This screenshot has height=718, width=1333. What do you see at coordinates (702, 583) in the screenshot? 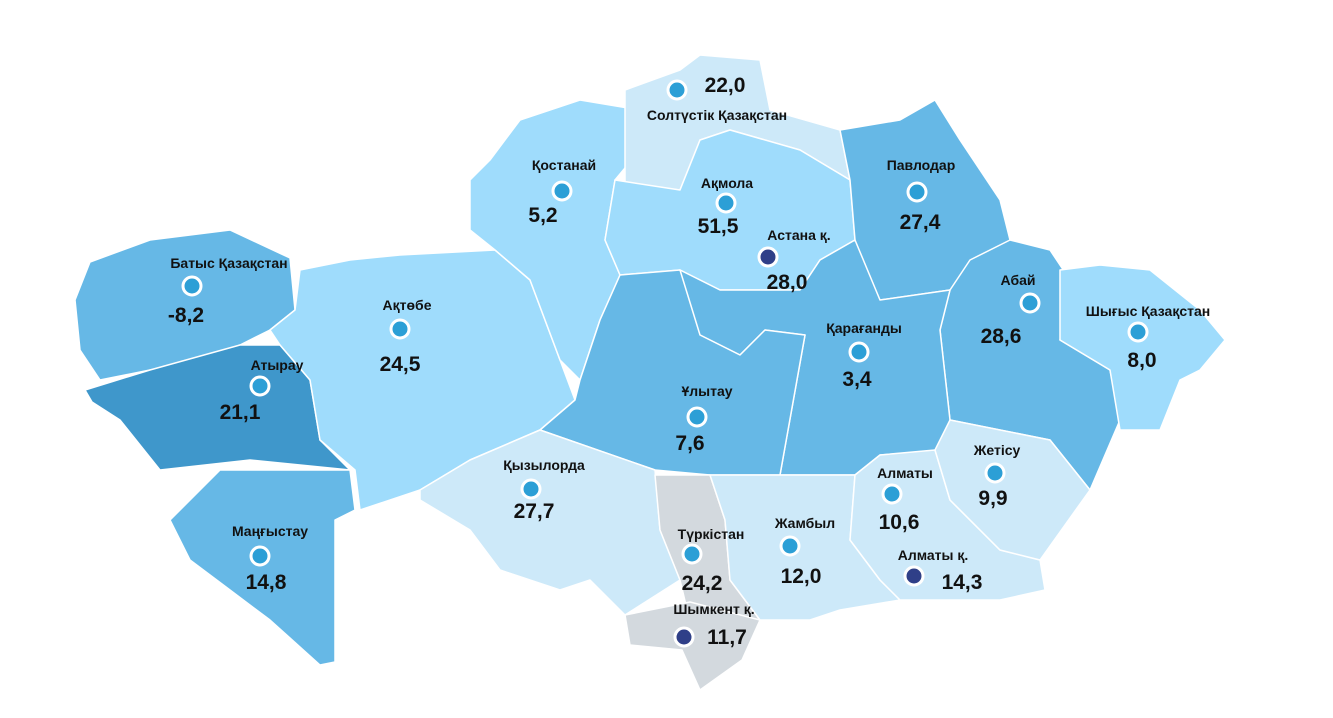
I see `region-value: 24,2` at bounding box center [702, 583].